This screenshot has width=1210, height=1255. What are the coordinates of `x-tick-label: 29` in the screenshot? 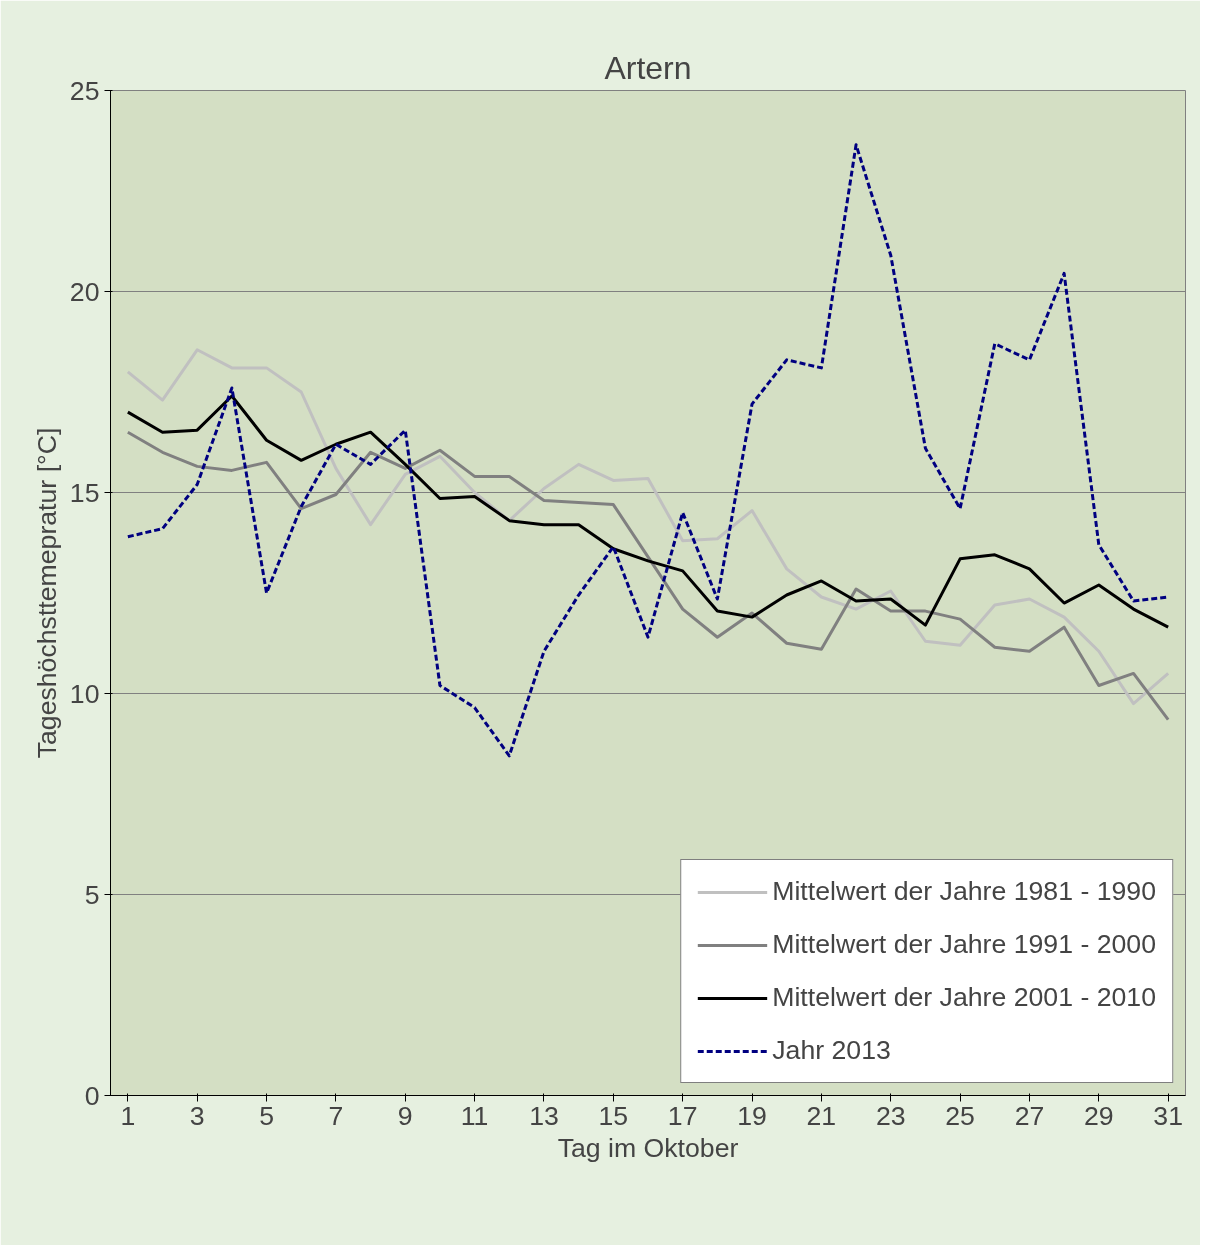 It's located at (1098, 1115).